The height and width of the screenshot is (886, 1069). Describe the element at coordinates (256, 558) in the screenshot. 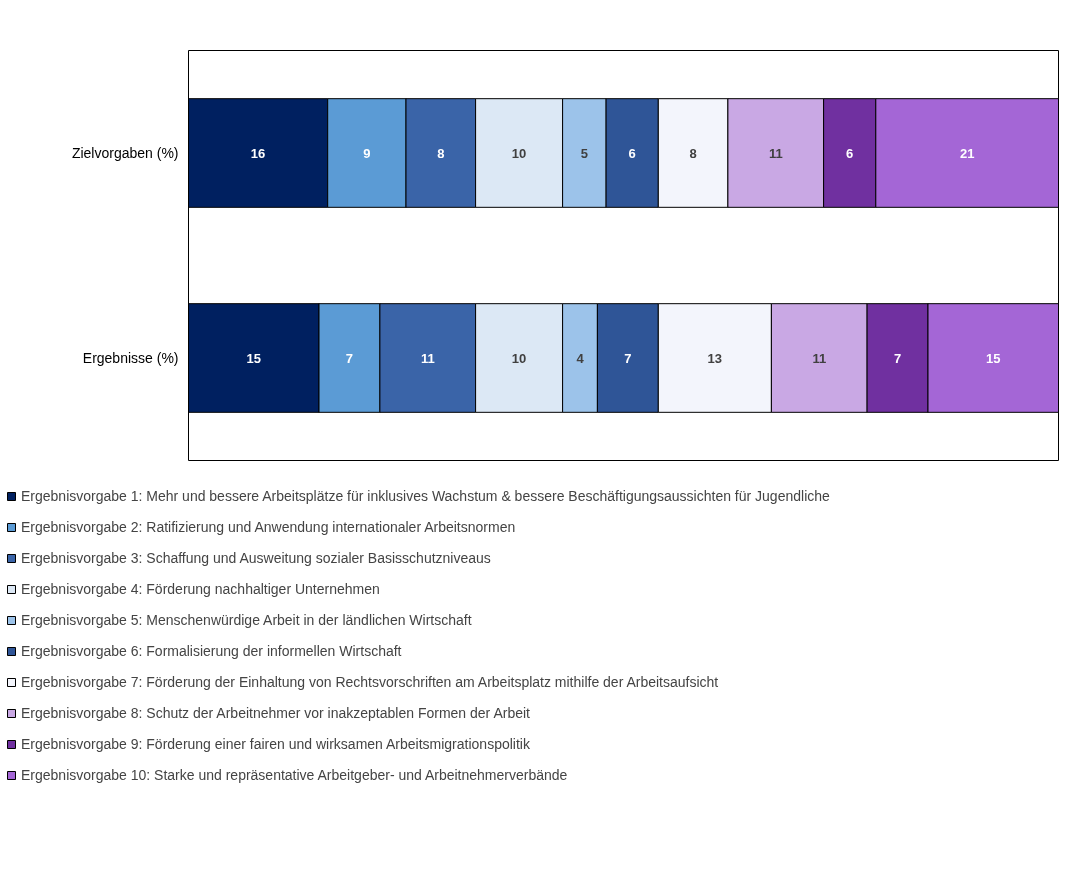

I see `legend-label: Ergebnisvorgabe 3: Schaffung und Ausweitung sozialer Basisschutzniveaus` at that location.